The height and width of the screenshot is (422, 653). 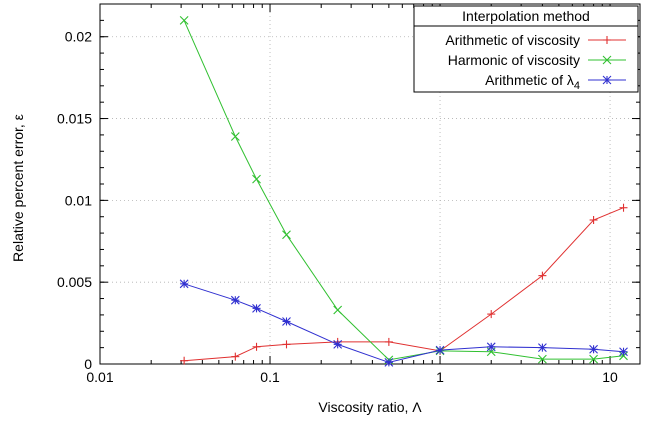 What do you see at coordinates (78, 37) in the screenshot?
I see `y-tick-label: 0.02` at bounding box center [78, 37].